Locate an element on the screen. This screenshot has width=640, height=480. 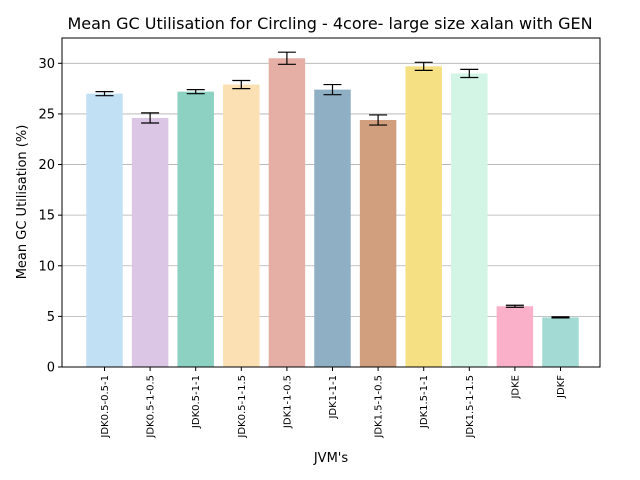
x-tick-label-4: JDK1-1-0.5 is located at coordinates (287, 402).